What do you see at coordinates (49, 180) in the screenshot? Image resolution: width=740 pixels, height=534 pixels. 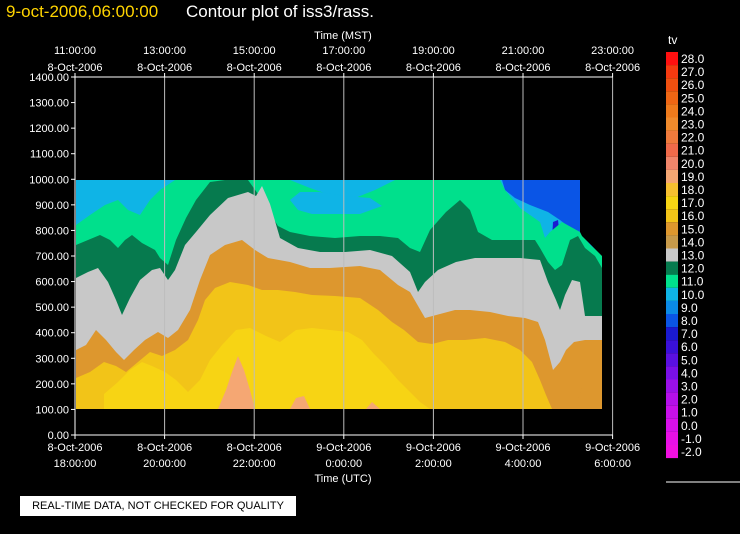 I see `y-tick-label: 1000.00` at bounding box center [49, 180].